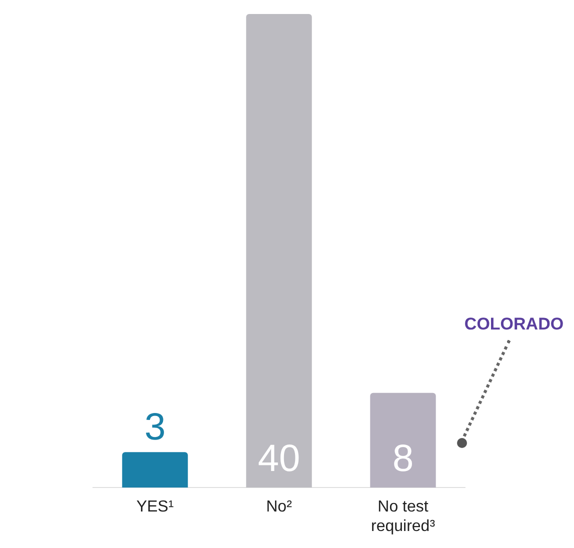 Image resolution: width=574 pixels, height=548 pixels. What do you see at coordinates (279, 507) in the screenshot?
I see `x-tick-label: No²` at bounding box center [279, 507].